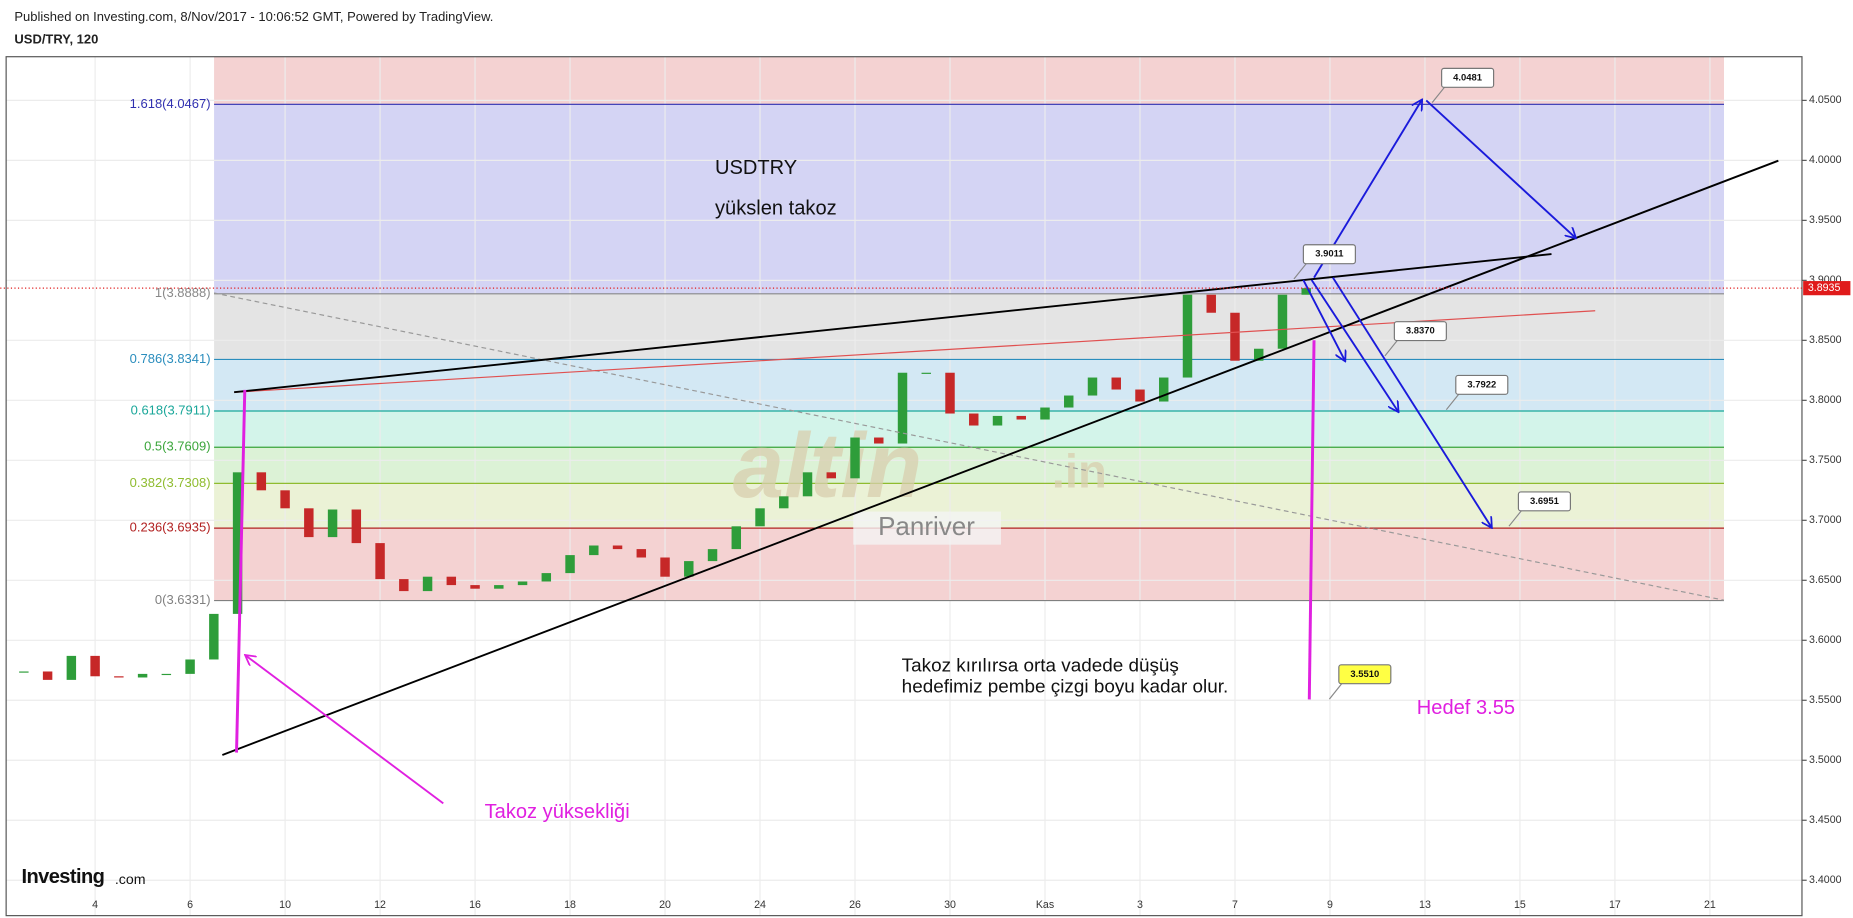  What do you see at coordinates (170, 358) in the screenshot?
I see `fib-label: 0.786(3.8341)` at bounding box center [170, 358].